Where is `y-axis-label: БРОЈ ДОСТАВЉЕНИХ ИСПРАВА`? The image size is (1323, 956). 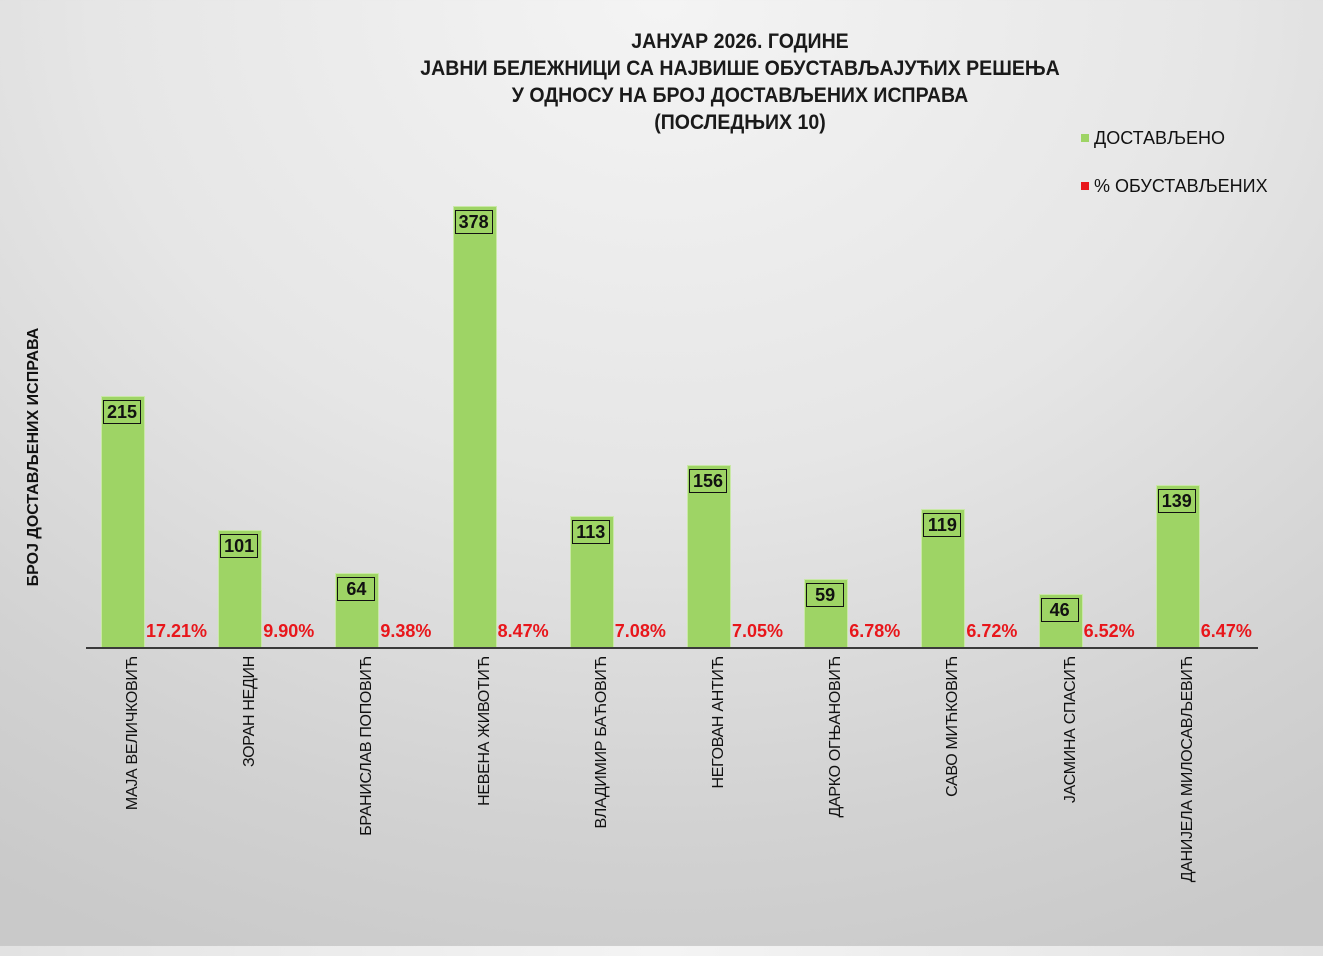
y-axis-label: БРОЈ ДОСТАВЉЕНИХ ИСПРАВА is located at coordinates (33, 457).